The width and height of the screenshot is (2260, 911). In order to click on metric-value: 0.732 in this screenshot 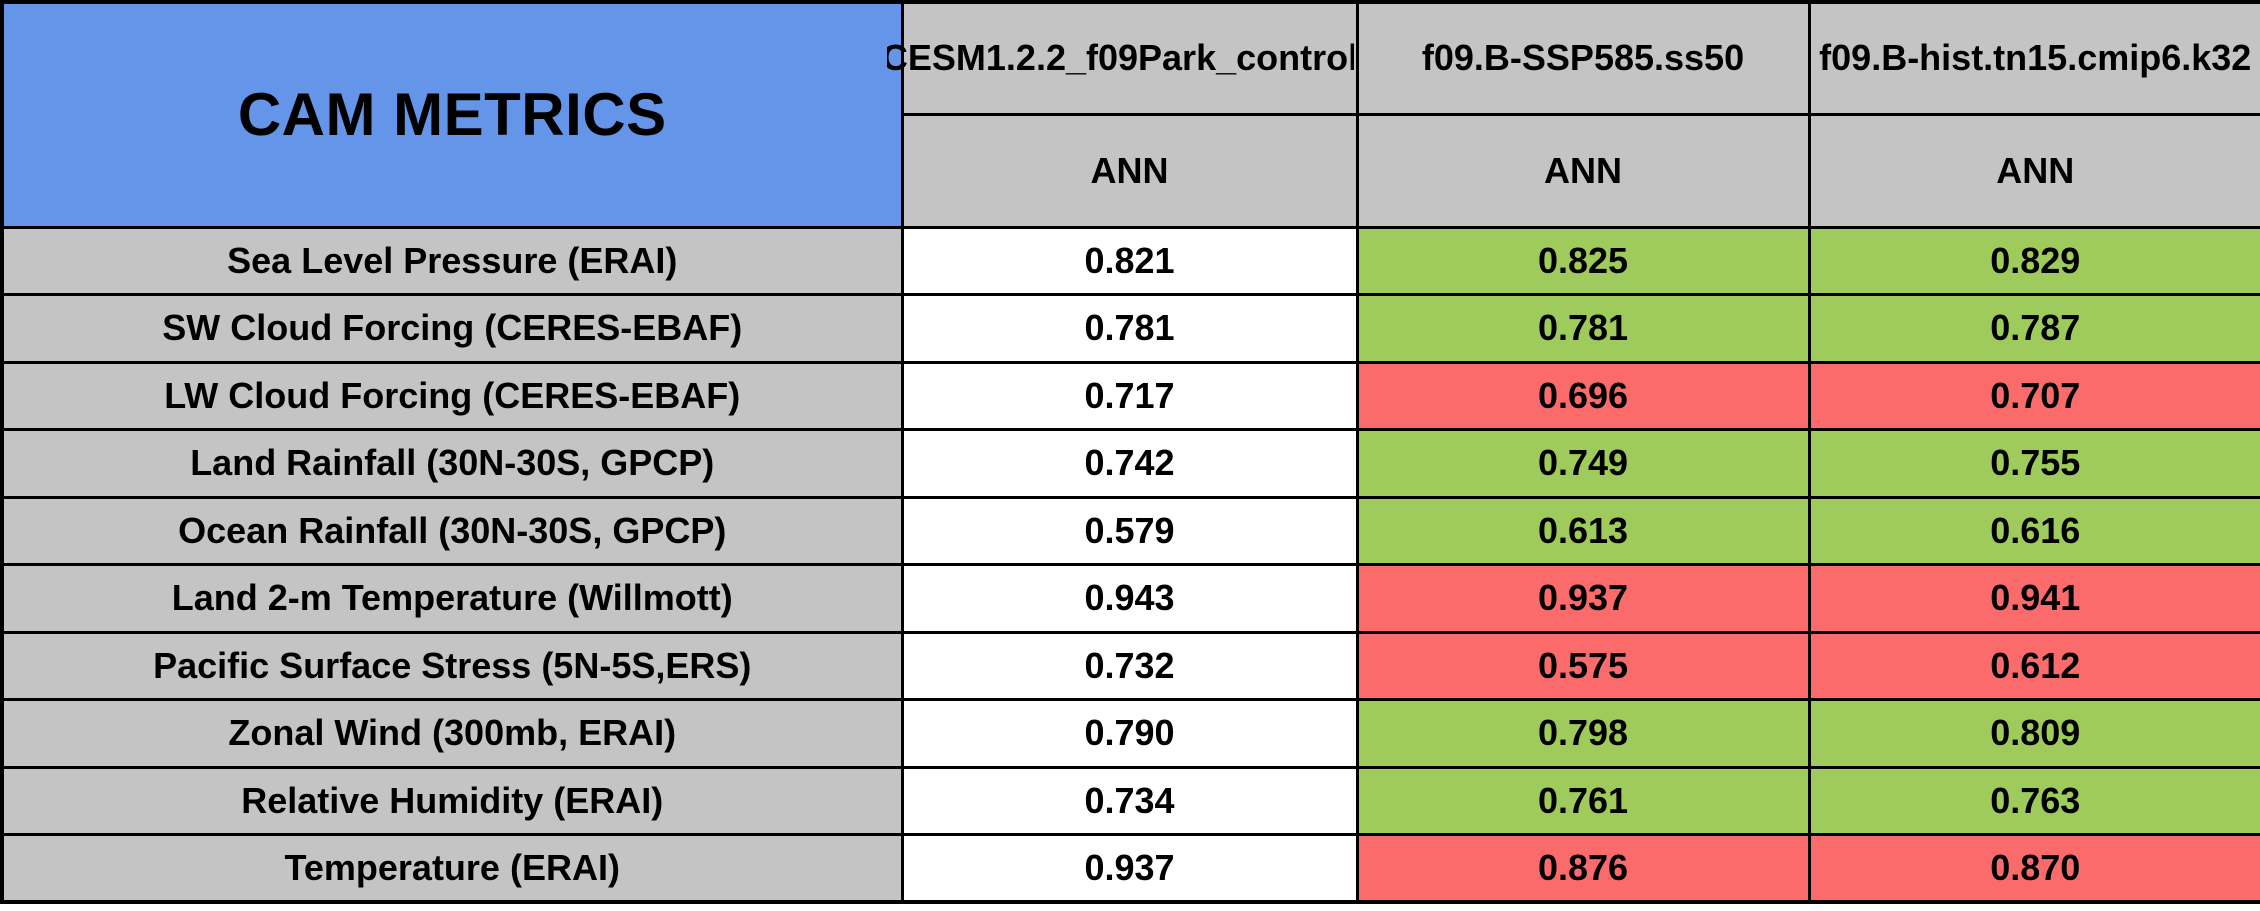, I will do `click(1129, 665)`.